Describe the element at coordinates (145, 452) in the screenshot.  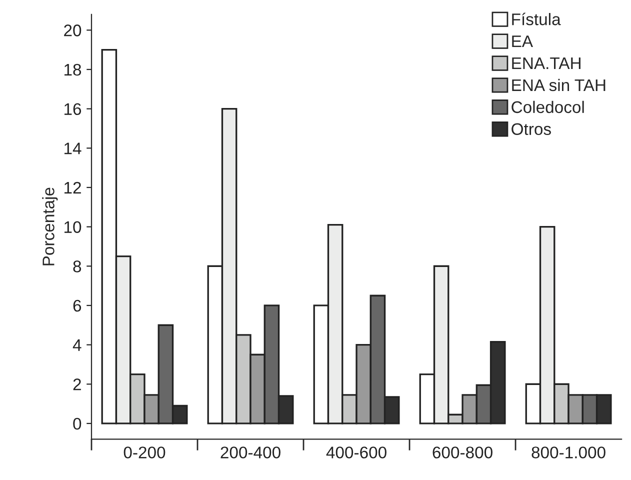
I see `x-tick-label: 0-200` at that location.